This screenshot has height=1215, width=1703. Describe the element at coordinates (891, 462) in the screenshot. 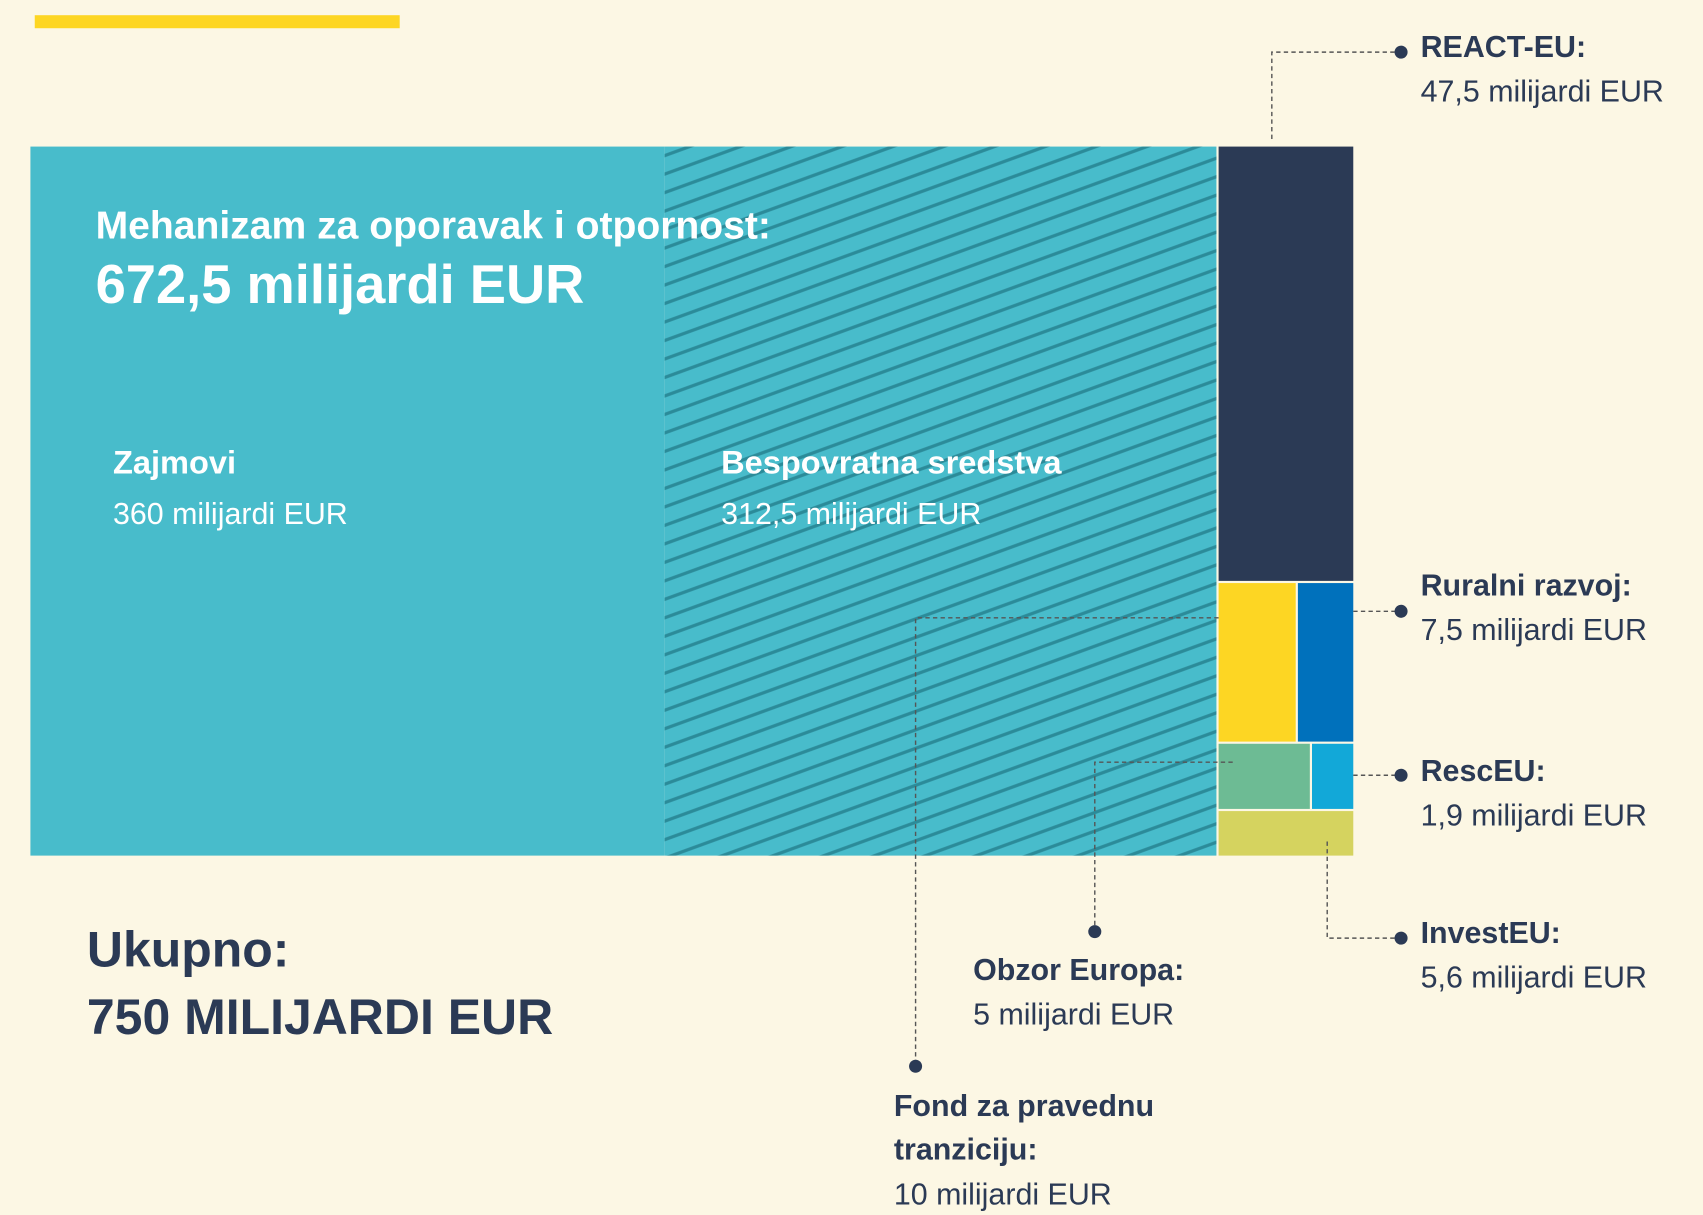

I see `part-label: Bespovratna sredstva` at that location.